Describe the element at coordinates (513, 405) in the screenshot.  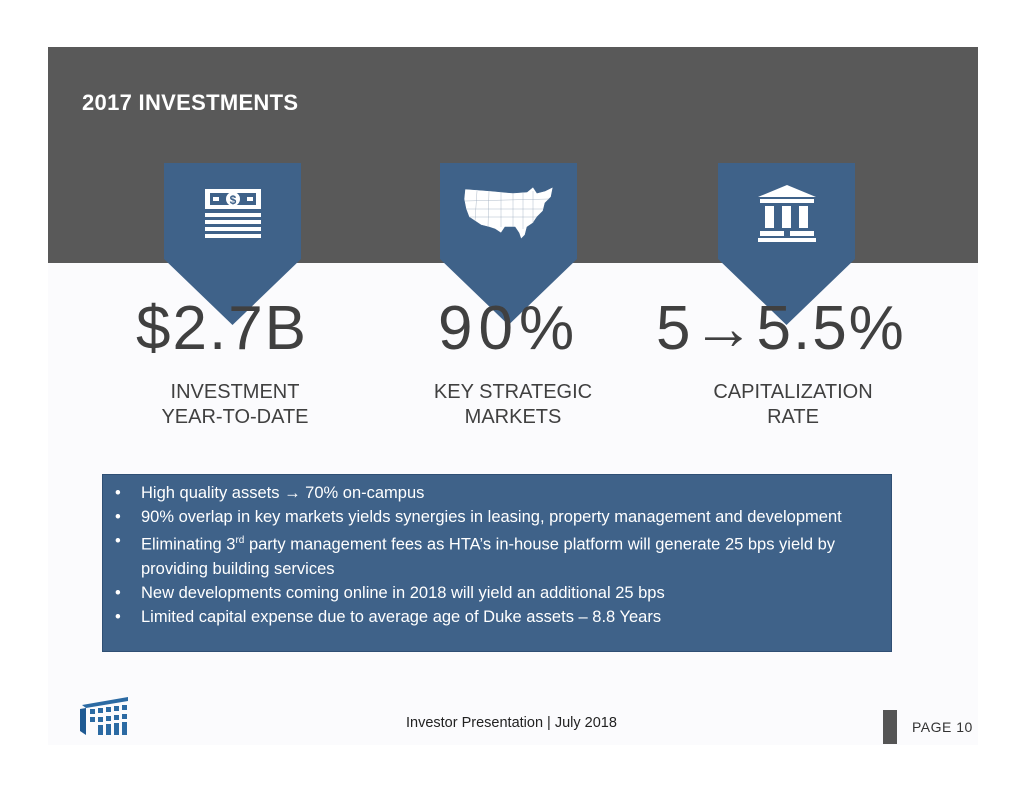
I see `markets-label: KEY STRATEGIC MARKETS` at that location.